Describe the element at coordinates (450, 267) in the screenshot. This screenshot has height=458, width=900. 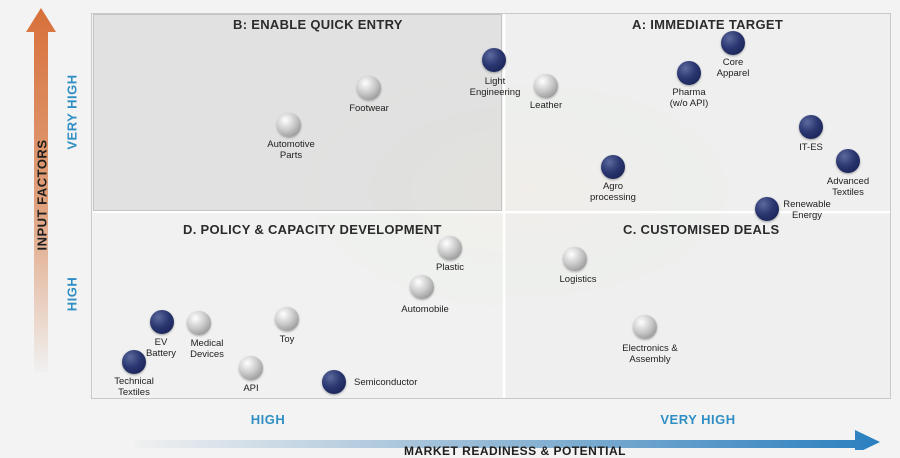
I see `sector-label: Plastic` at that location.